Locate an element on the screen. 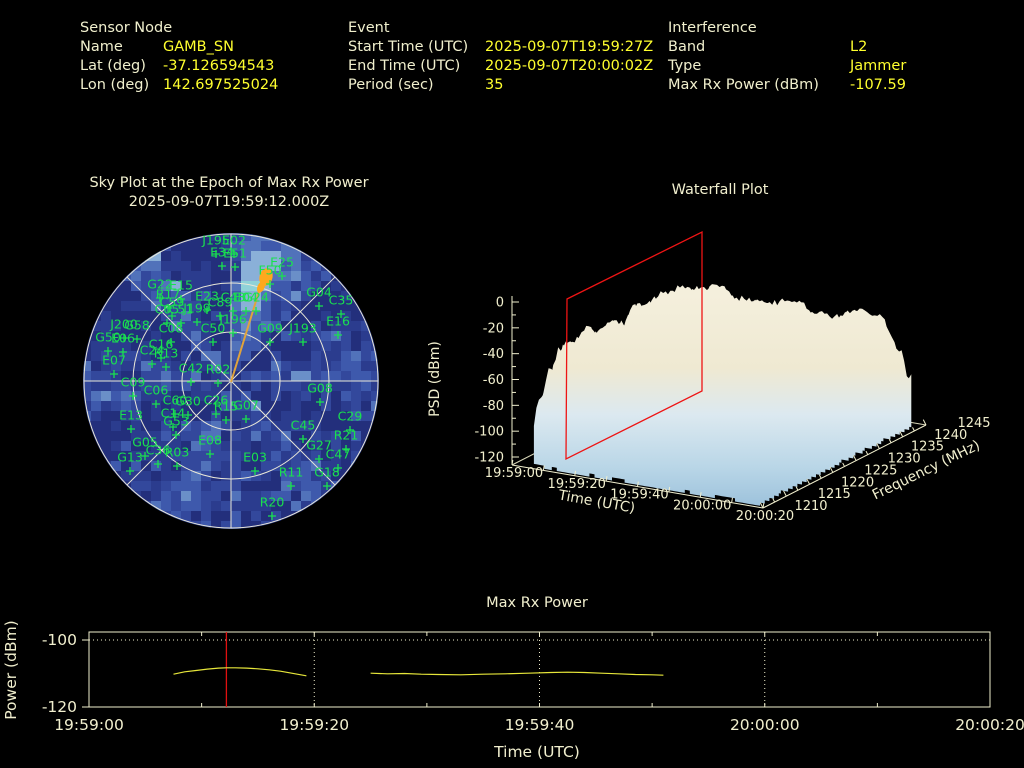 The height and width of the screenshot is (768, 1024). freq-tick is located at coordinates (867, 452).